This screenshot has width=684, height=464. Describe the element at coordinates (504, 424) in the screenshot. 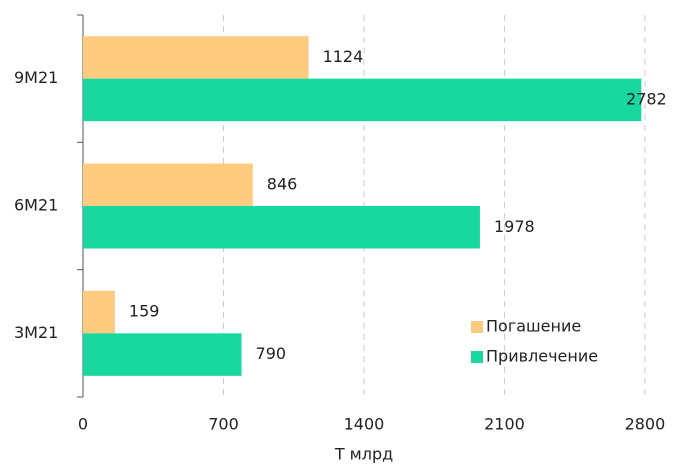

I see `x-tick-label: 2100` at that location.